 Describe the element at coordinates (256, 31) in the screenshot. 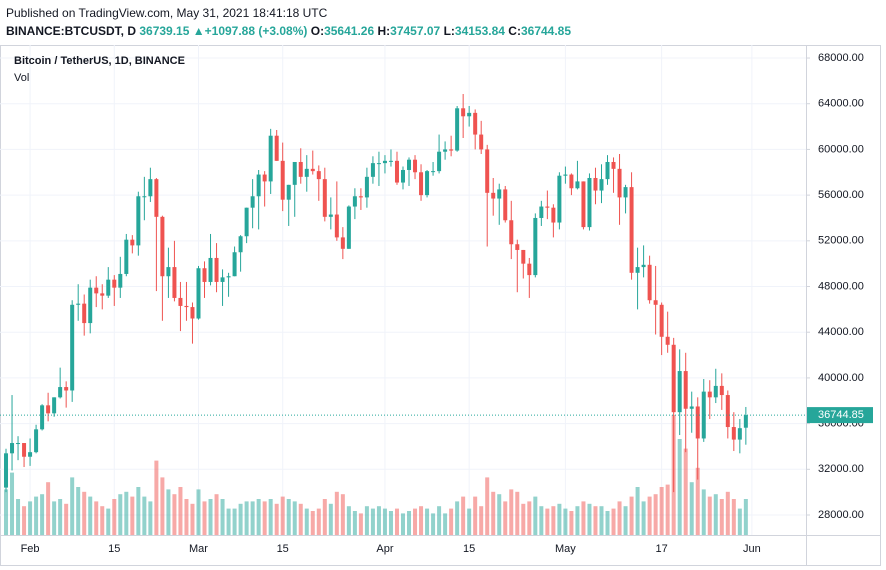

I see `change: +1097.88 (+3.08%)` at that location.